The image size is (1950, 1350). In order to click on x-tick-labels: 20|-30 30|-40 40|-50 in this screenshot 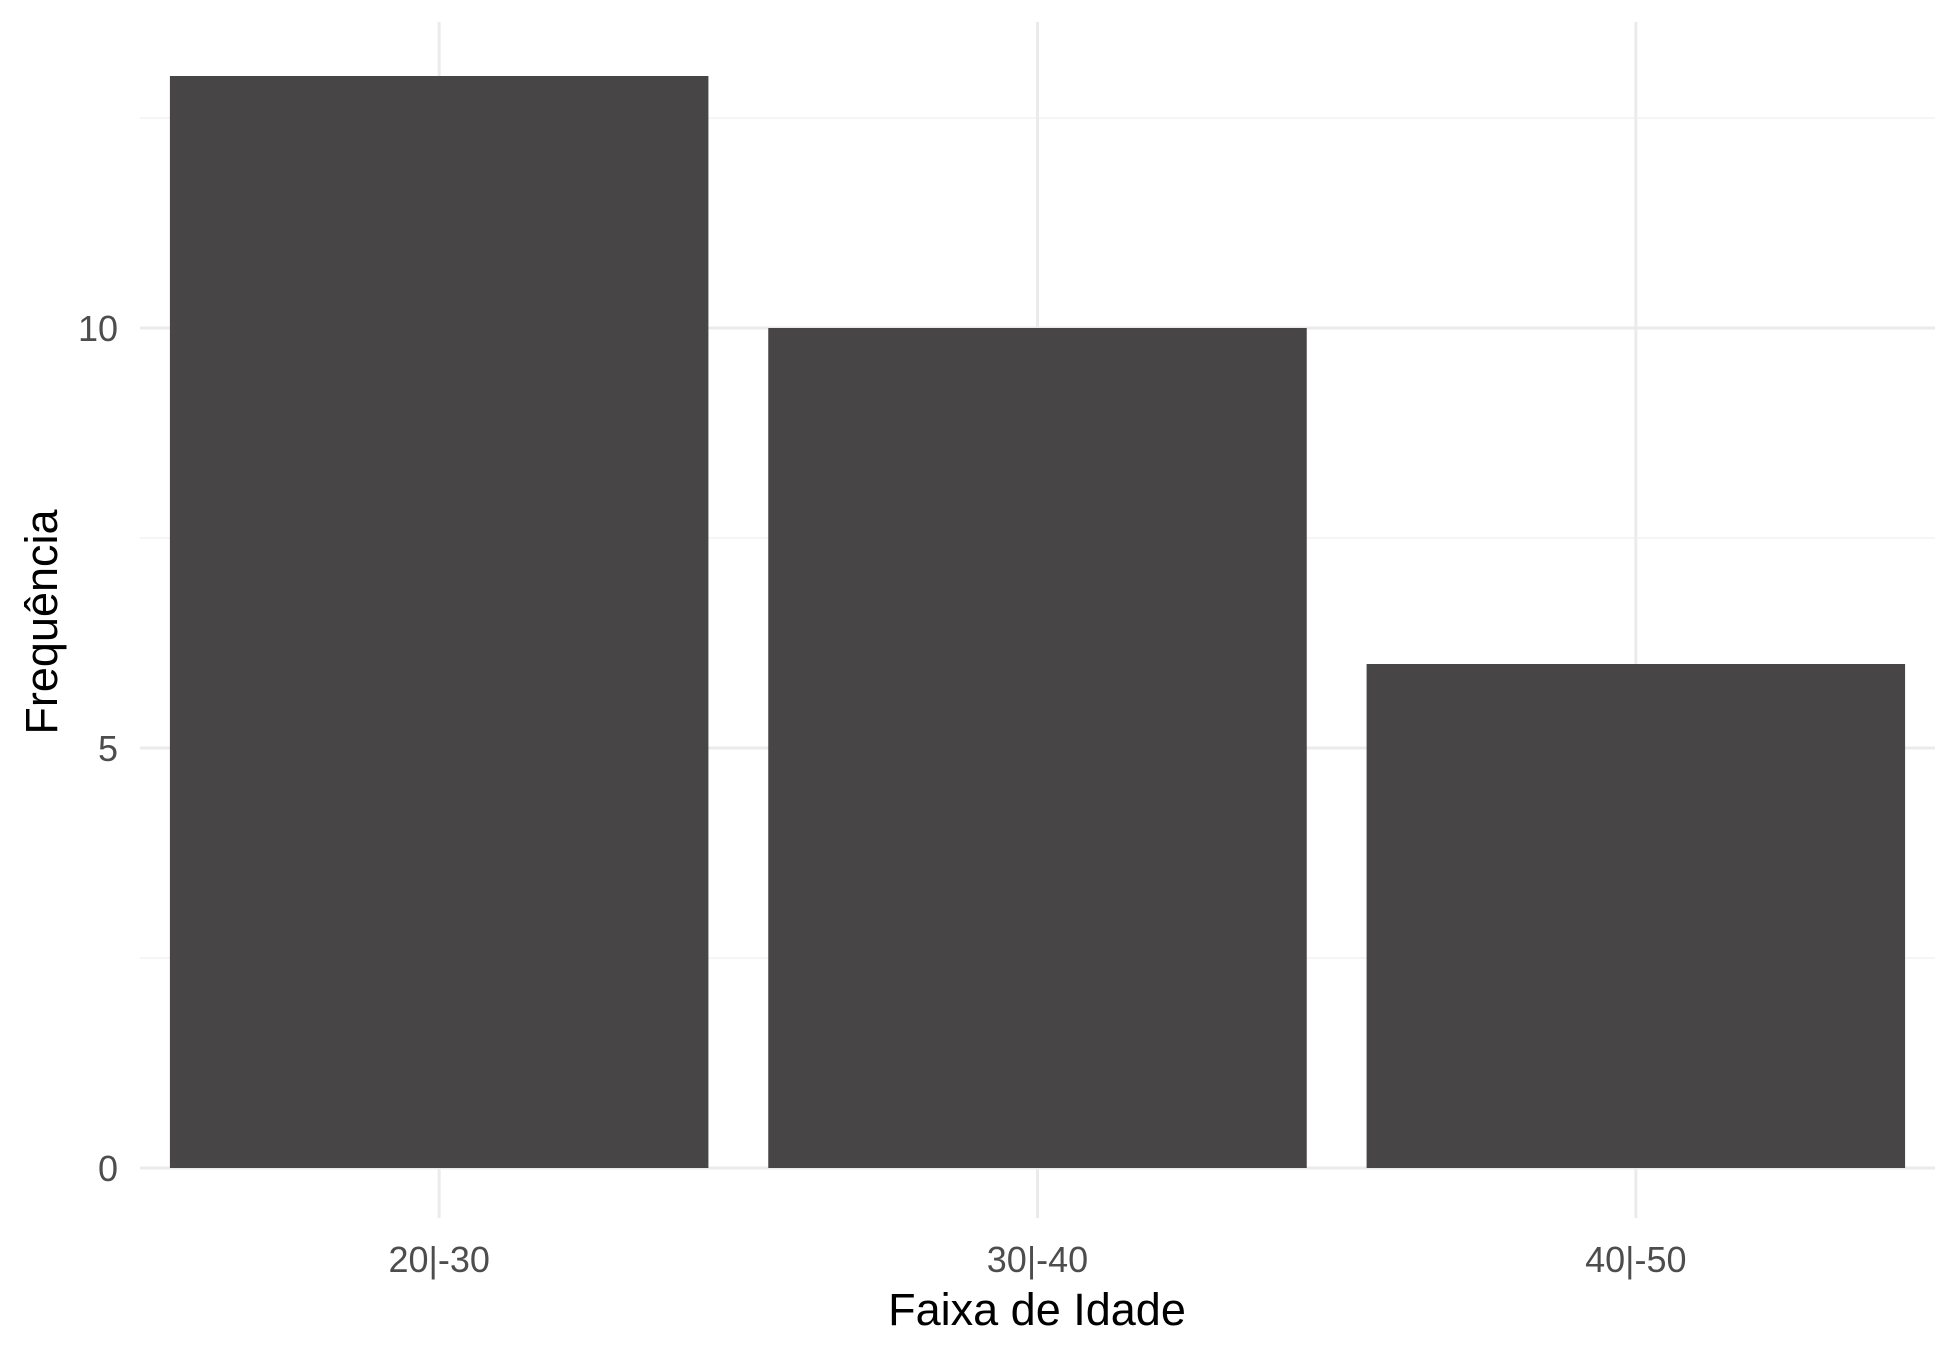, I will do `click(1037, 1259)`.